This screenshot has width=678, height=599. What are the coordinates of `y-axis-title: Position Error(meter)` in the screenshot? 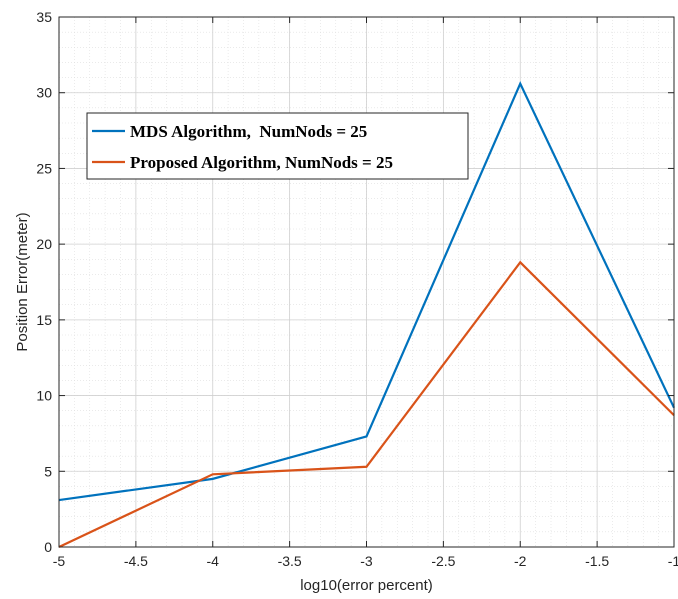 It's located at (22, 281).